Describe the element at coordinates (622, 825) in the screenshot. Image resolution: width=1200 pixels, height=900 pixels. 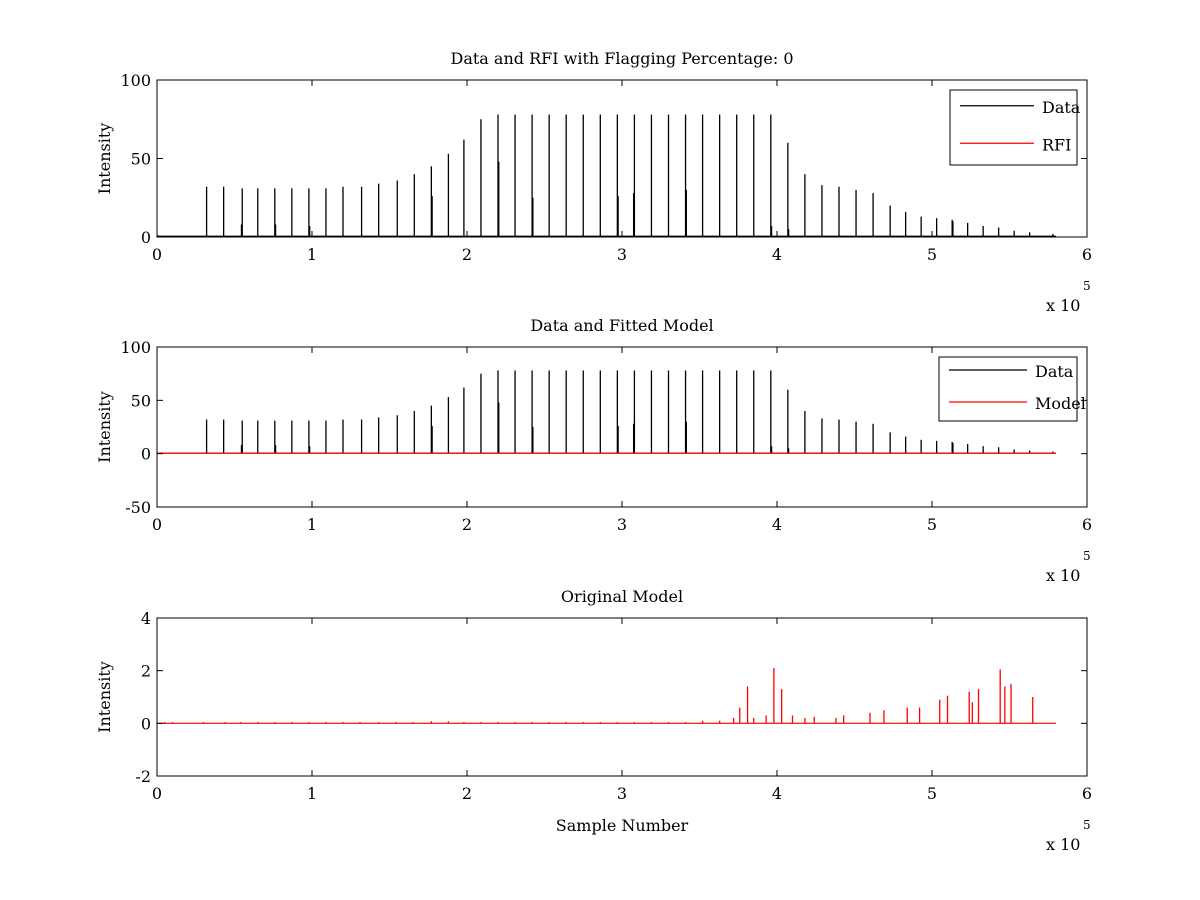
I see `x-axis-label: Sample Number` at that location.